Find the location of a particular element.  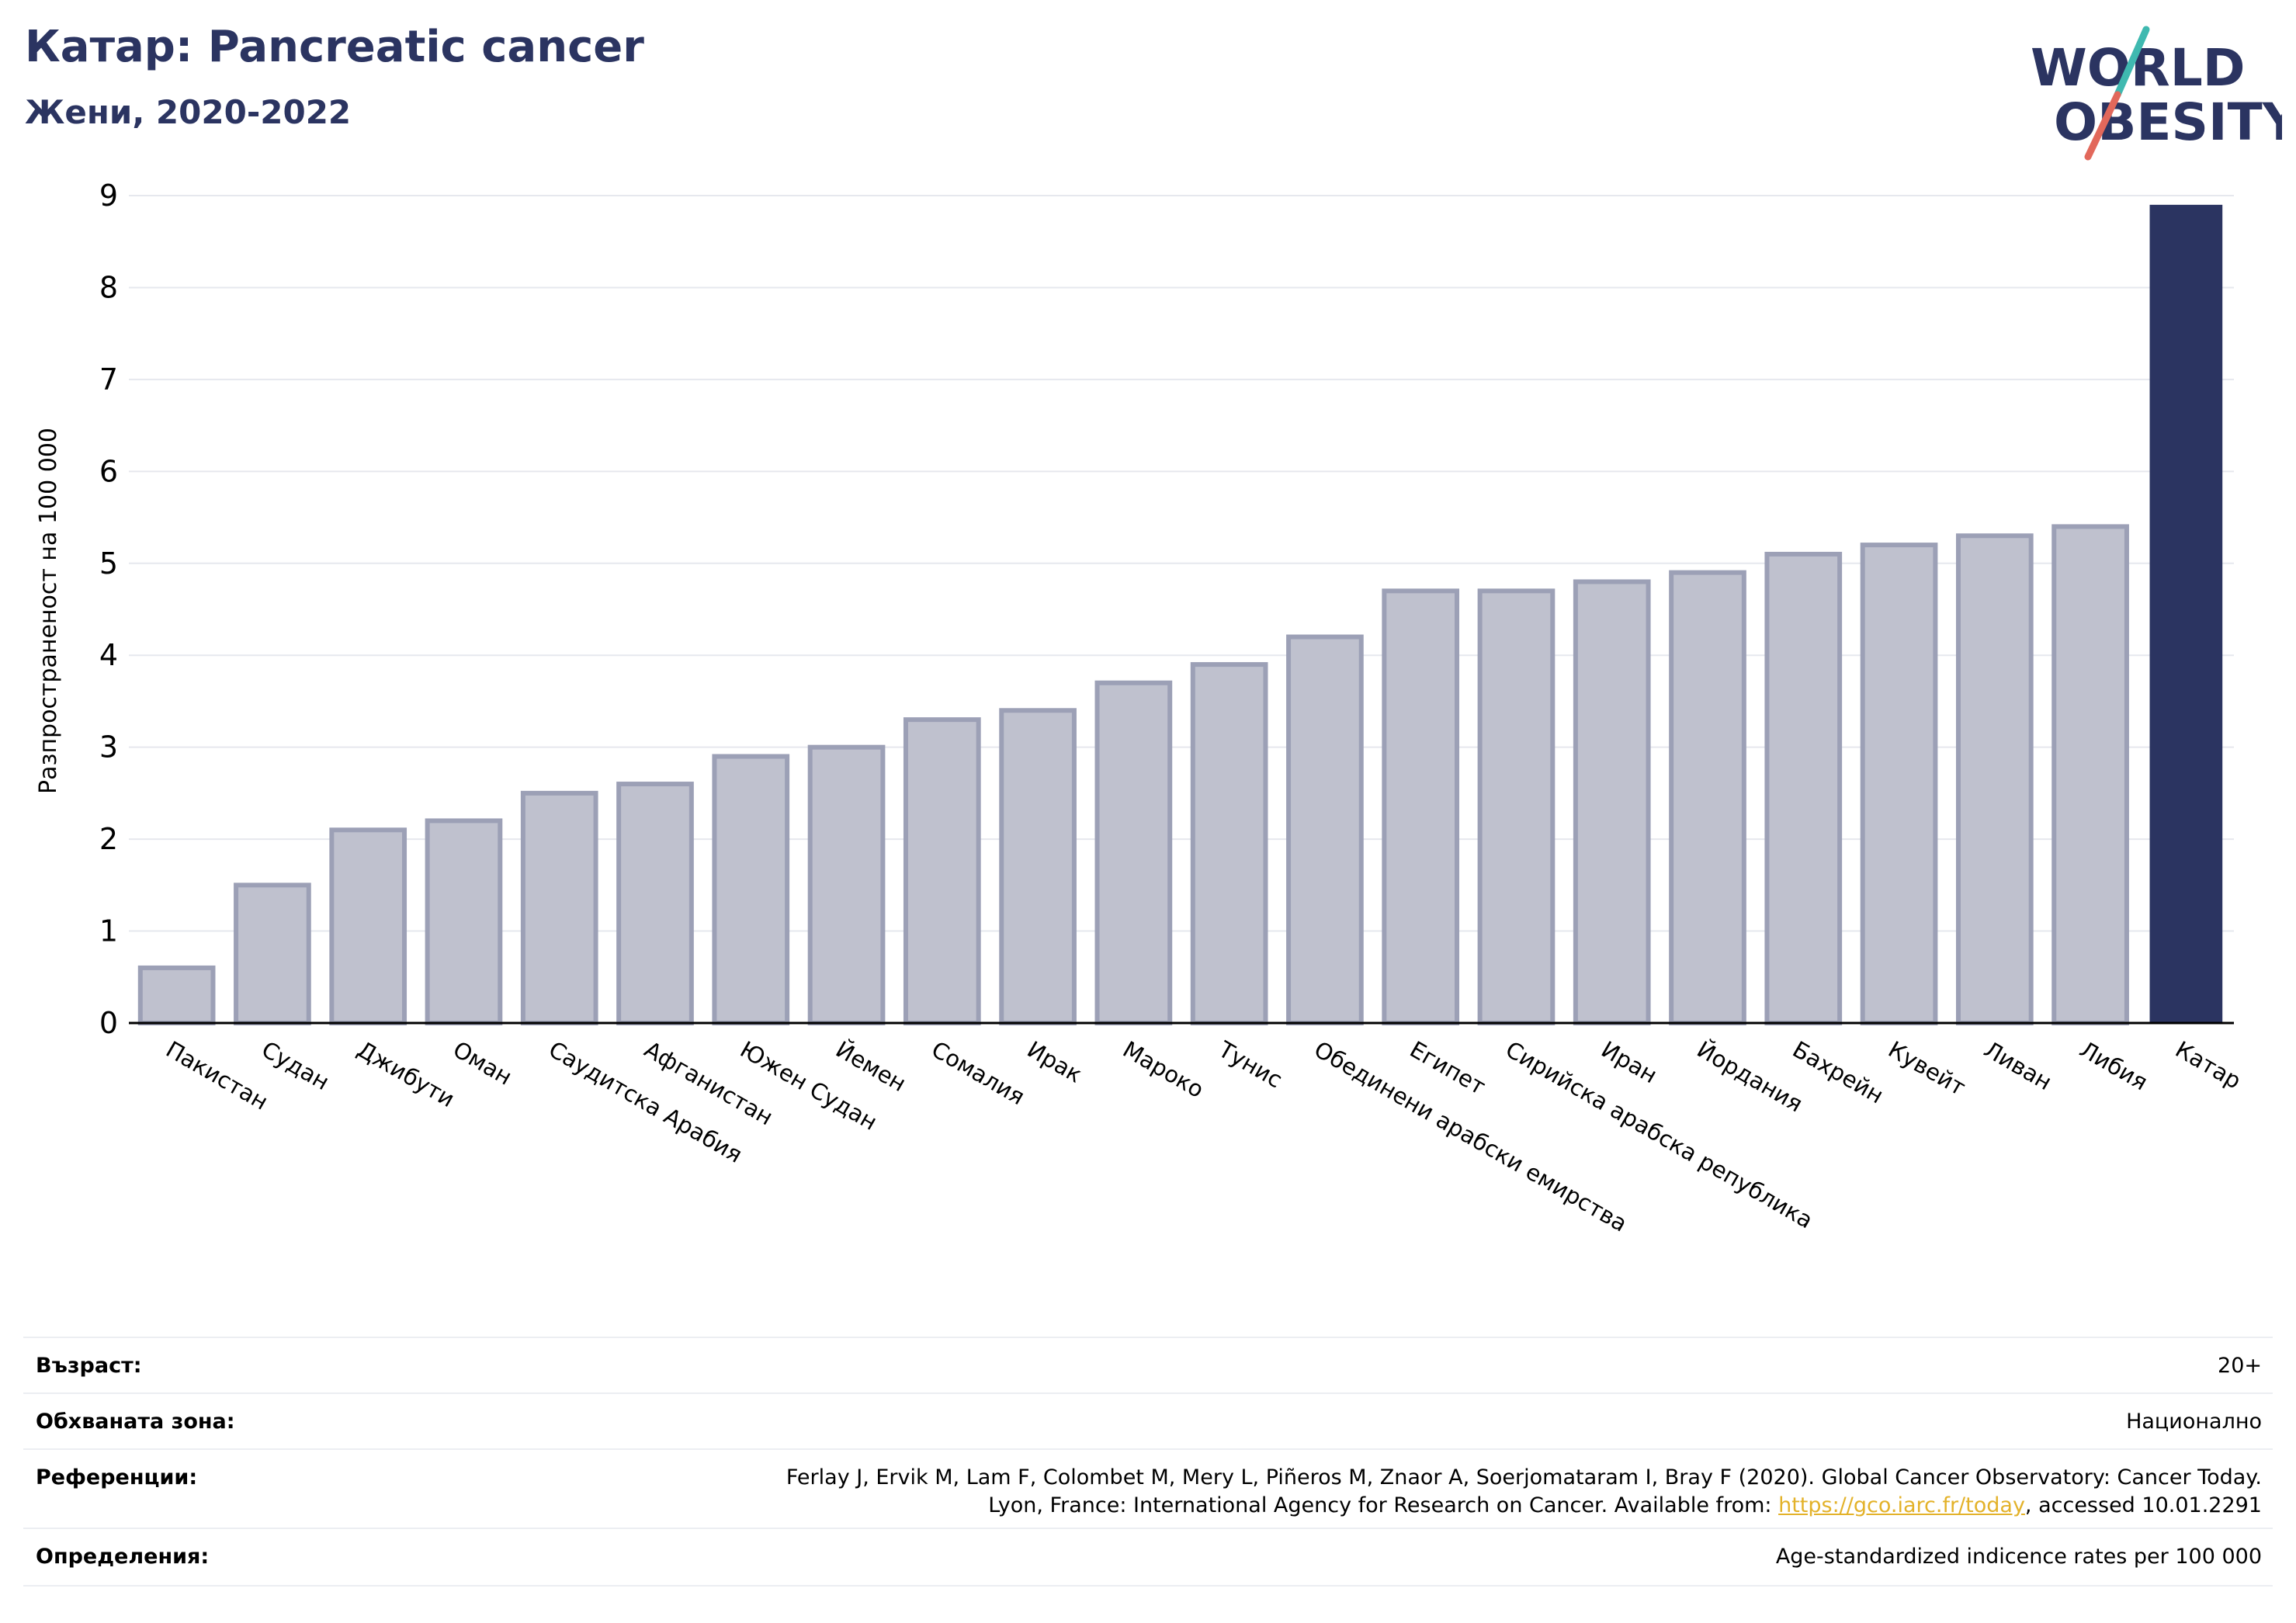

chart-title: Катар: Pancreatic cancer is located at coordinates (334, 47).